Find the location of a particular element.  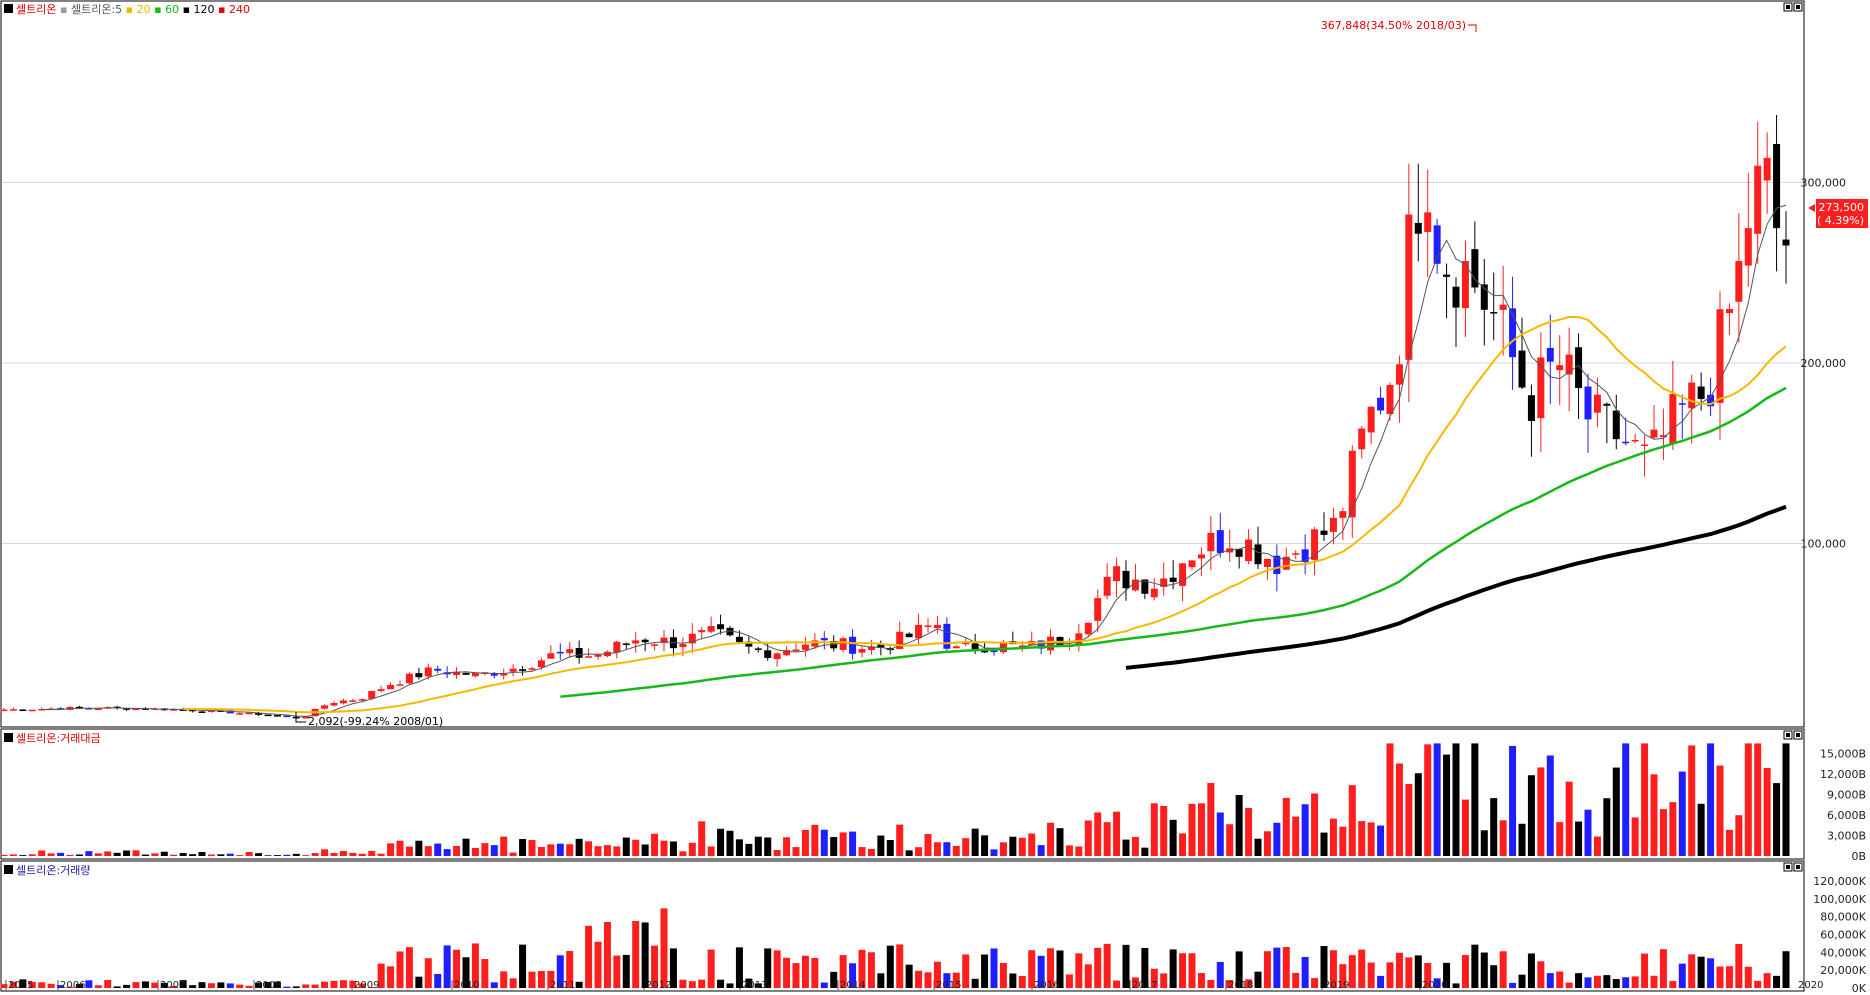

legend-title: 셀트리온 is located at coordinates (36, 9).